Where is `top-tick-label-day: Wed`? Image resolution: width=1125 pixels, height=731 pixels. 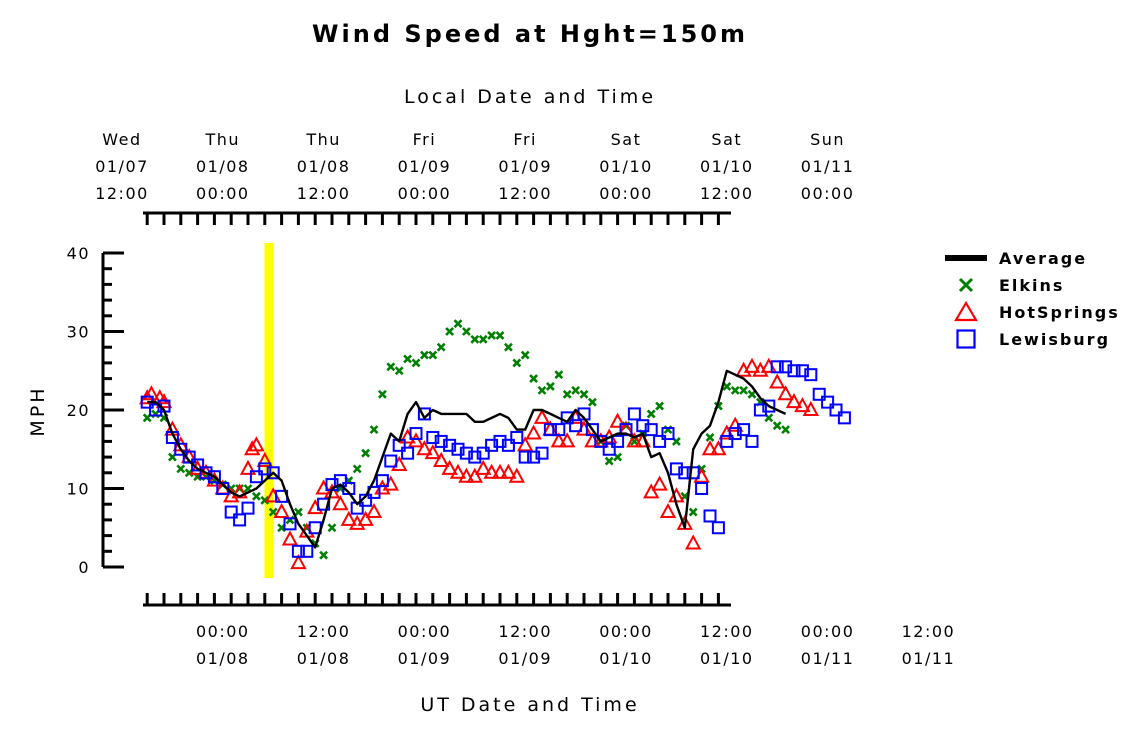 top-tick-label-day: Wed is located at coordinates (121, 139).